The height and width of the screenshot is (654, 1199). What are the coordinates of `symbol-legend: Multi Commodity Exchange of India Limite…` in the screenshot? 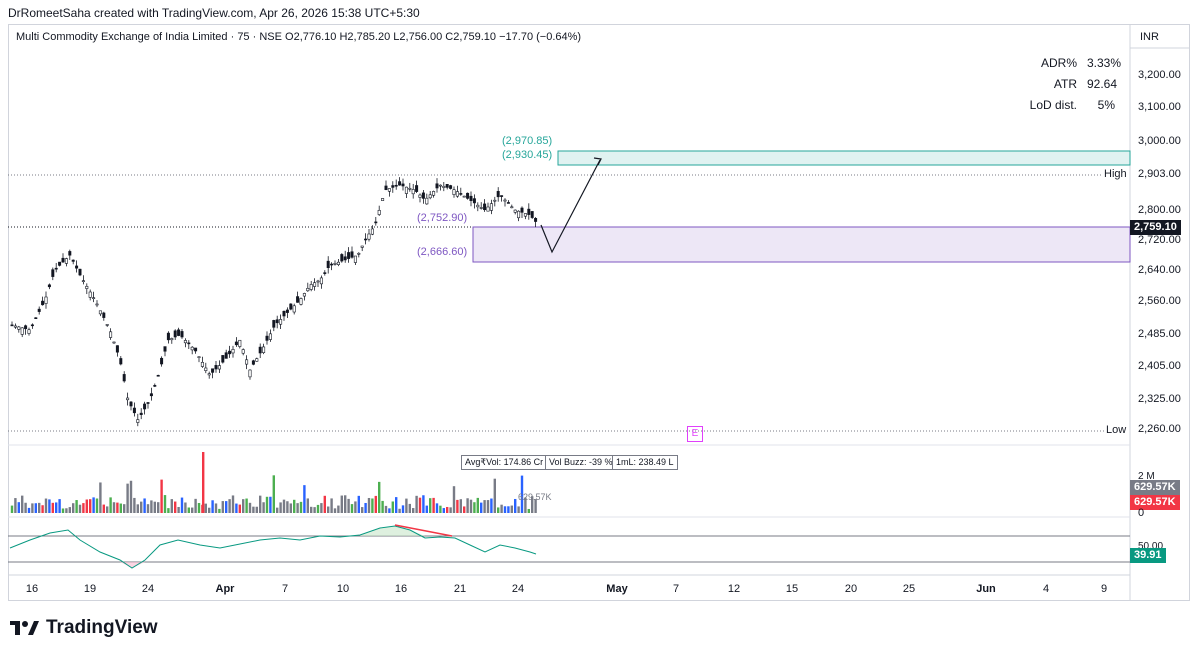 It's located at (298, 37).